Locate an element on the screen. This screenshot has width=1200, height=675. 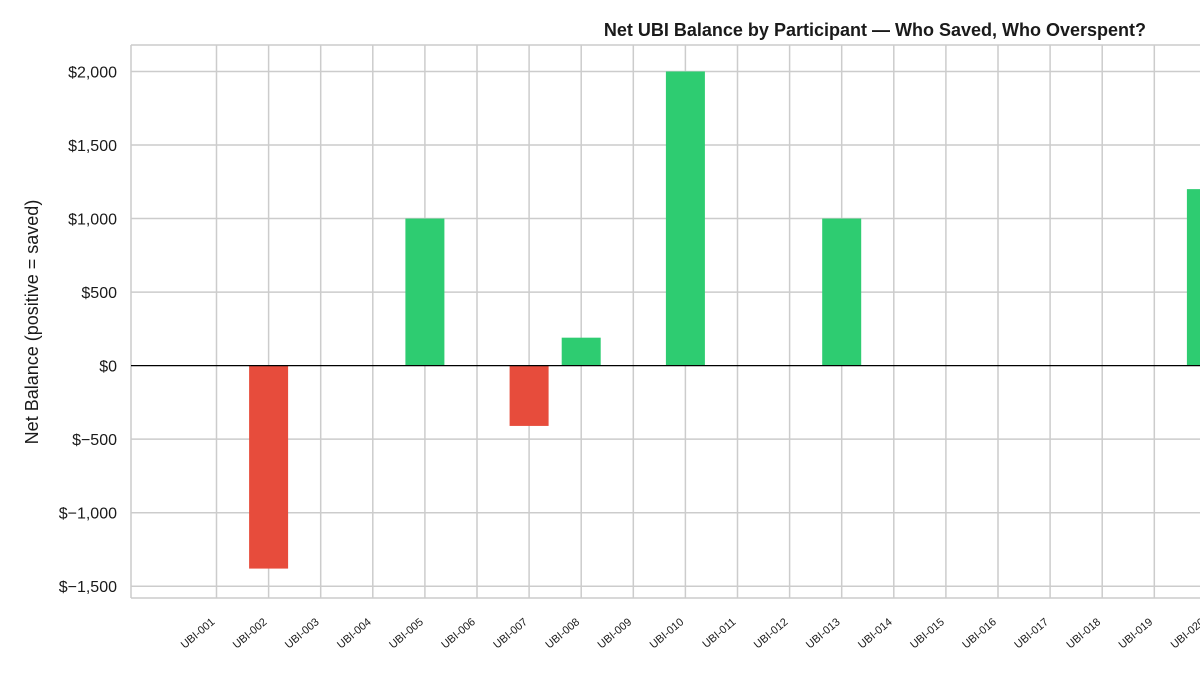
x-tick-label: UBI-015 is located at coordinates (927, 633).